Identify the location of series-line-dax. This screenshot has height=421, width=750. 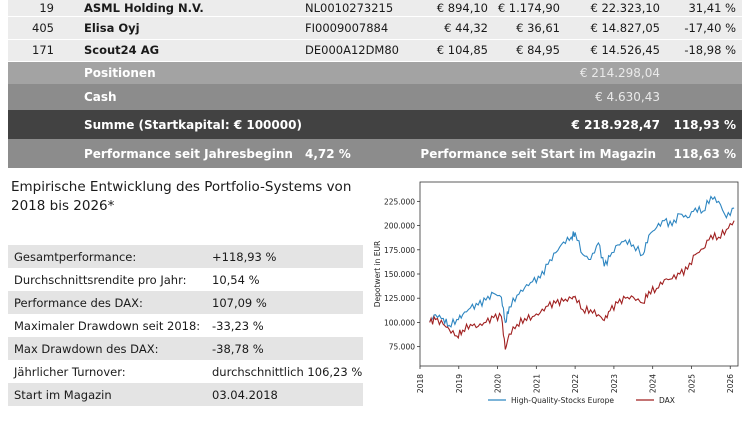
(582, 285).